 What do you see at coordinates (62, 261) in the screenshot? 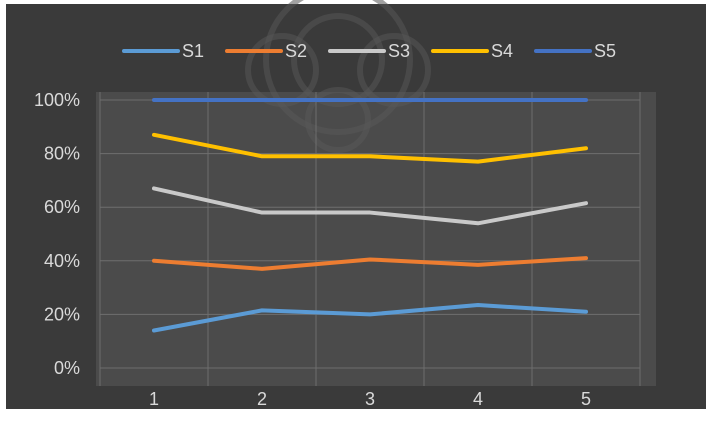
I see `y-tick-label: 40%` at bounding box center [62, 261].